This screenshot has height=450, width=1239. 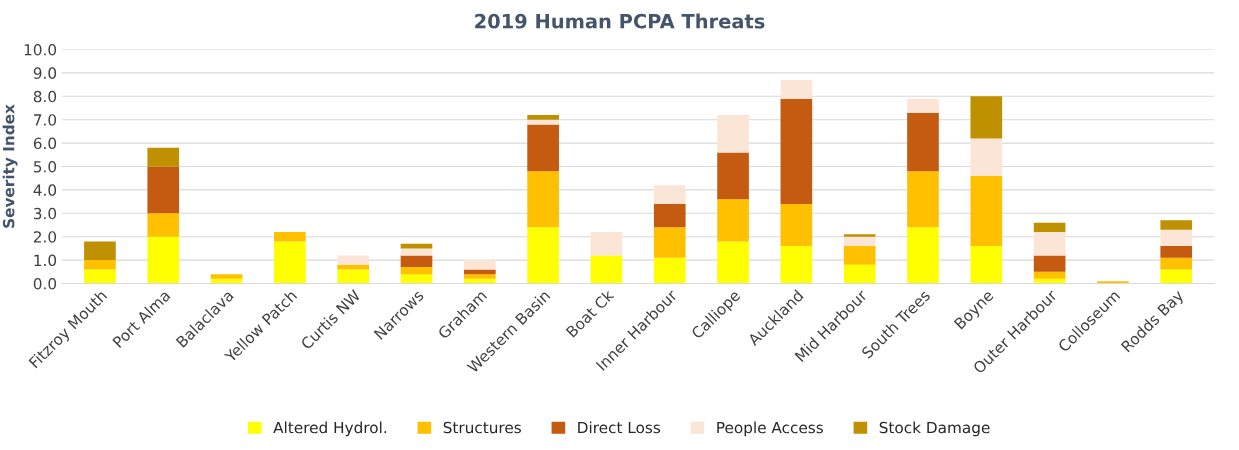 I want to click on y-tick-label: 9.0, so click(x=45, y=73).